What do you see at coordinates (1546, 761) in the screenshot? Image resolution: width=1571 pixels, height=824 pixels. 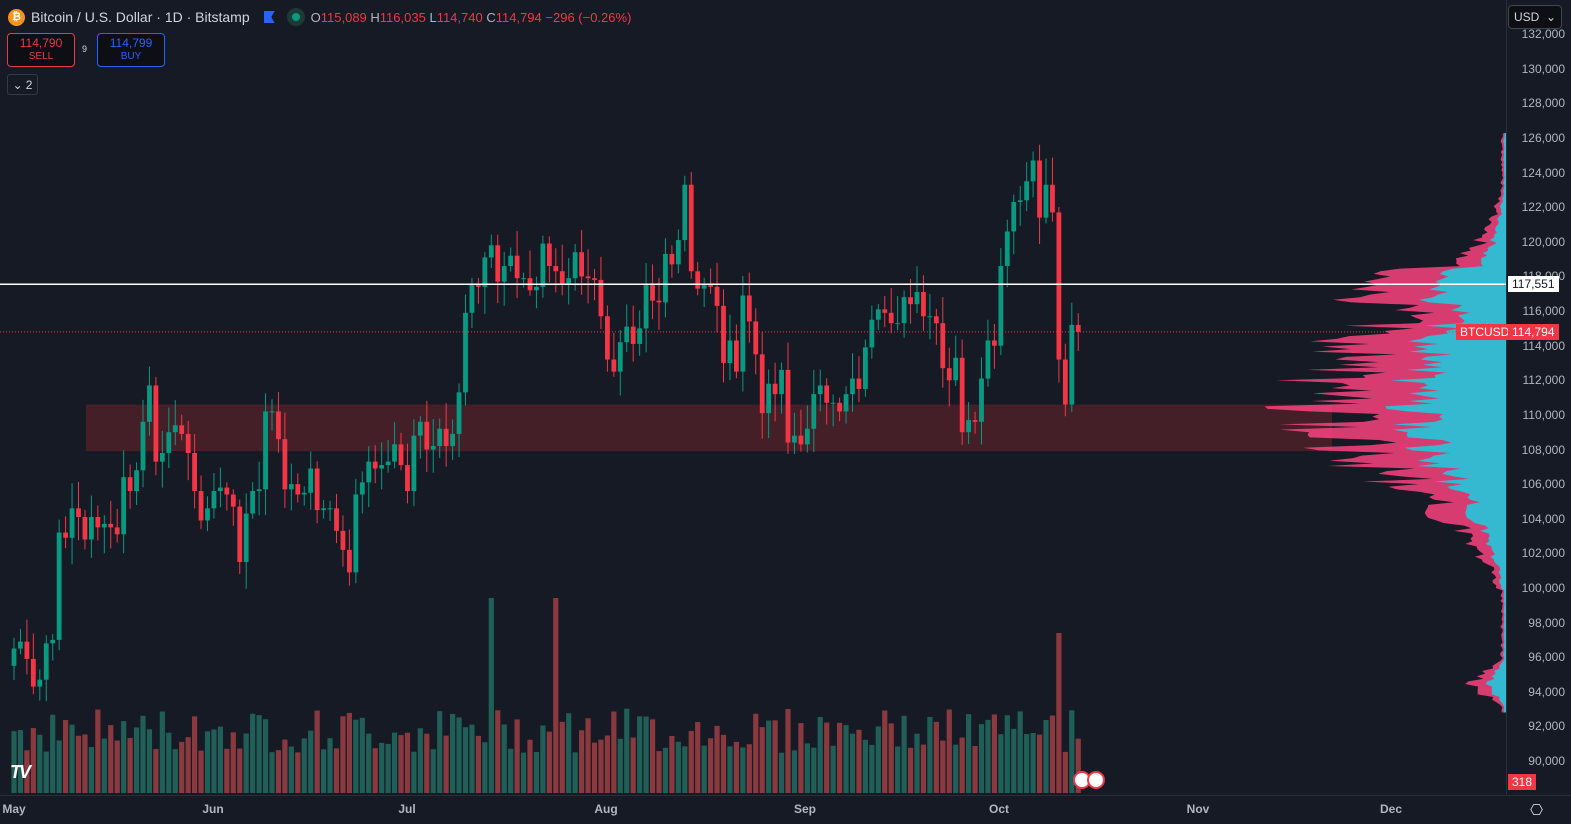 I see `price-tick: 90,000` at bounding box center [1546, 761].